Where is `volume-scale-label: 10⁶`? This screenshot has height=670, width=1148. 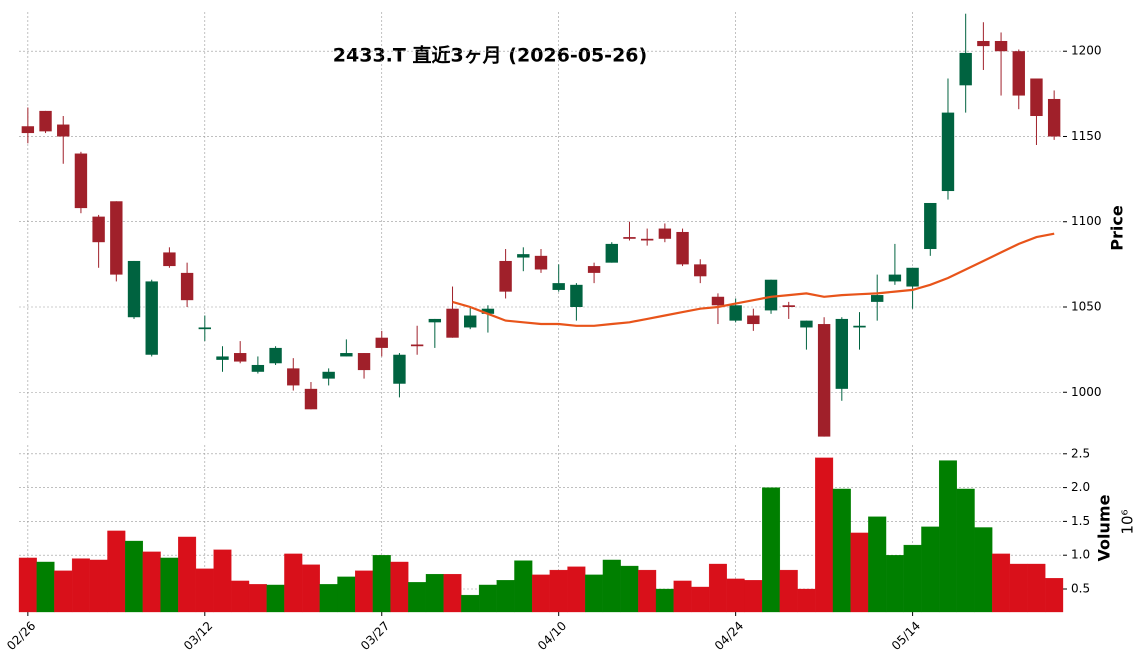 volume-scale-label: 10⁶ is located at coordinates (1128, 521).